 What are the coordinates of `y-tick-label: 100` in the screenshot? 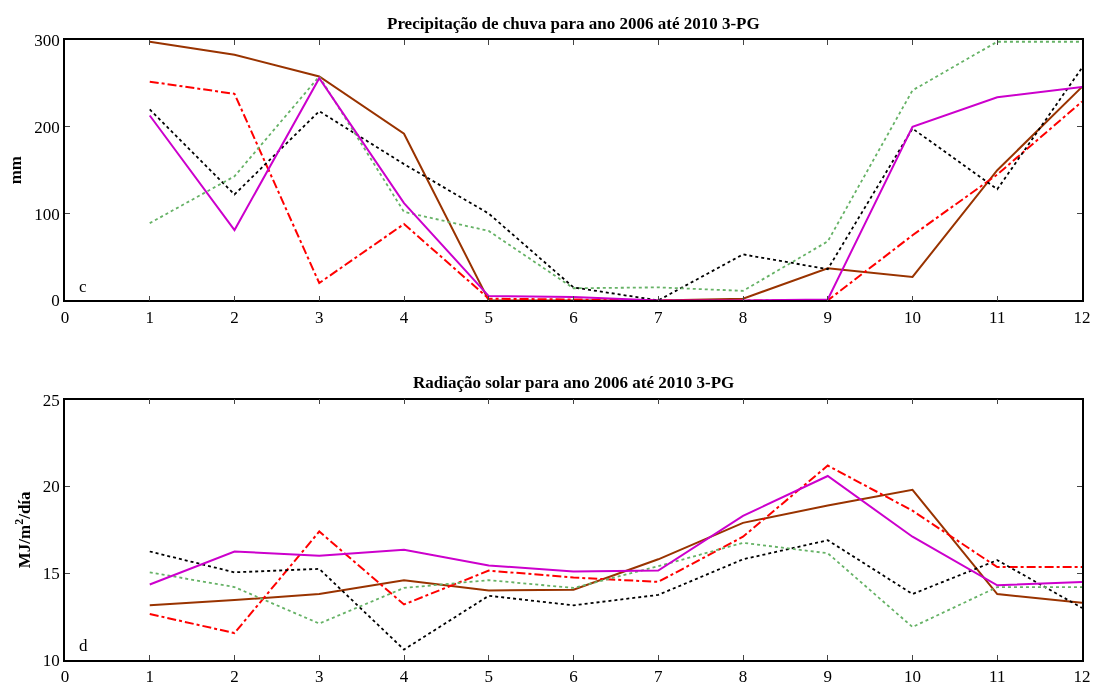 It's located at (47, 214).